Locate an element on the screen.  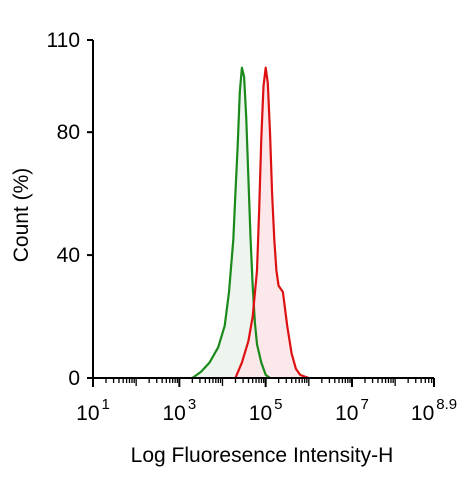
x-tick-label: 10 7 is located at coordinates (352, 410).